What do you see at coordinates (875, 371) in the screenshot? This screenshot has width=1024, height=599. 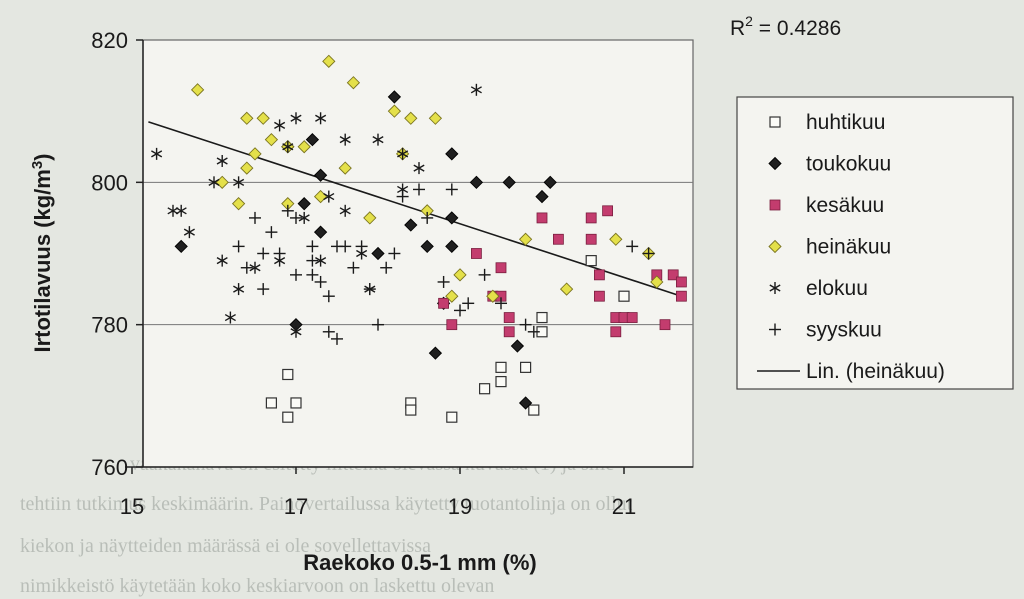 I see `legend-label: Lin. (heinäkuu)` at bounding box center [875, 371].